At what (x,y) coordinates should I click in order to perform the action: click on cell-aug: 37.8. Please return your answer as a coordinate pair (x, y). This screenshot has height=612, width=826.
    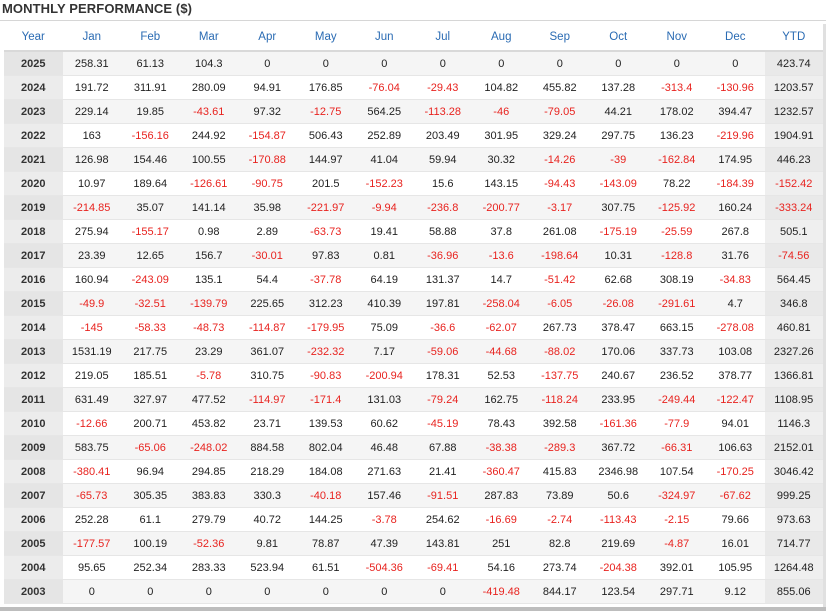
    Looking at the image, I should click on (501, 231).